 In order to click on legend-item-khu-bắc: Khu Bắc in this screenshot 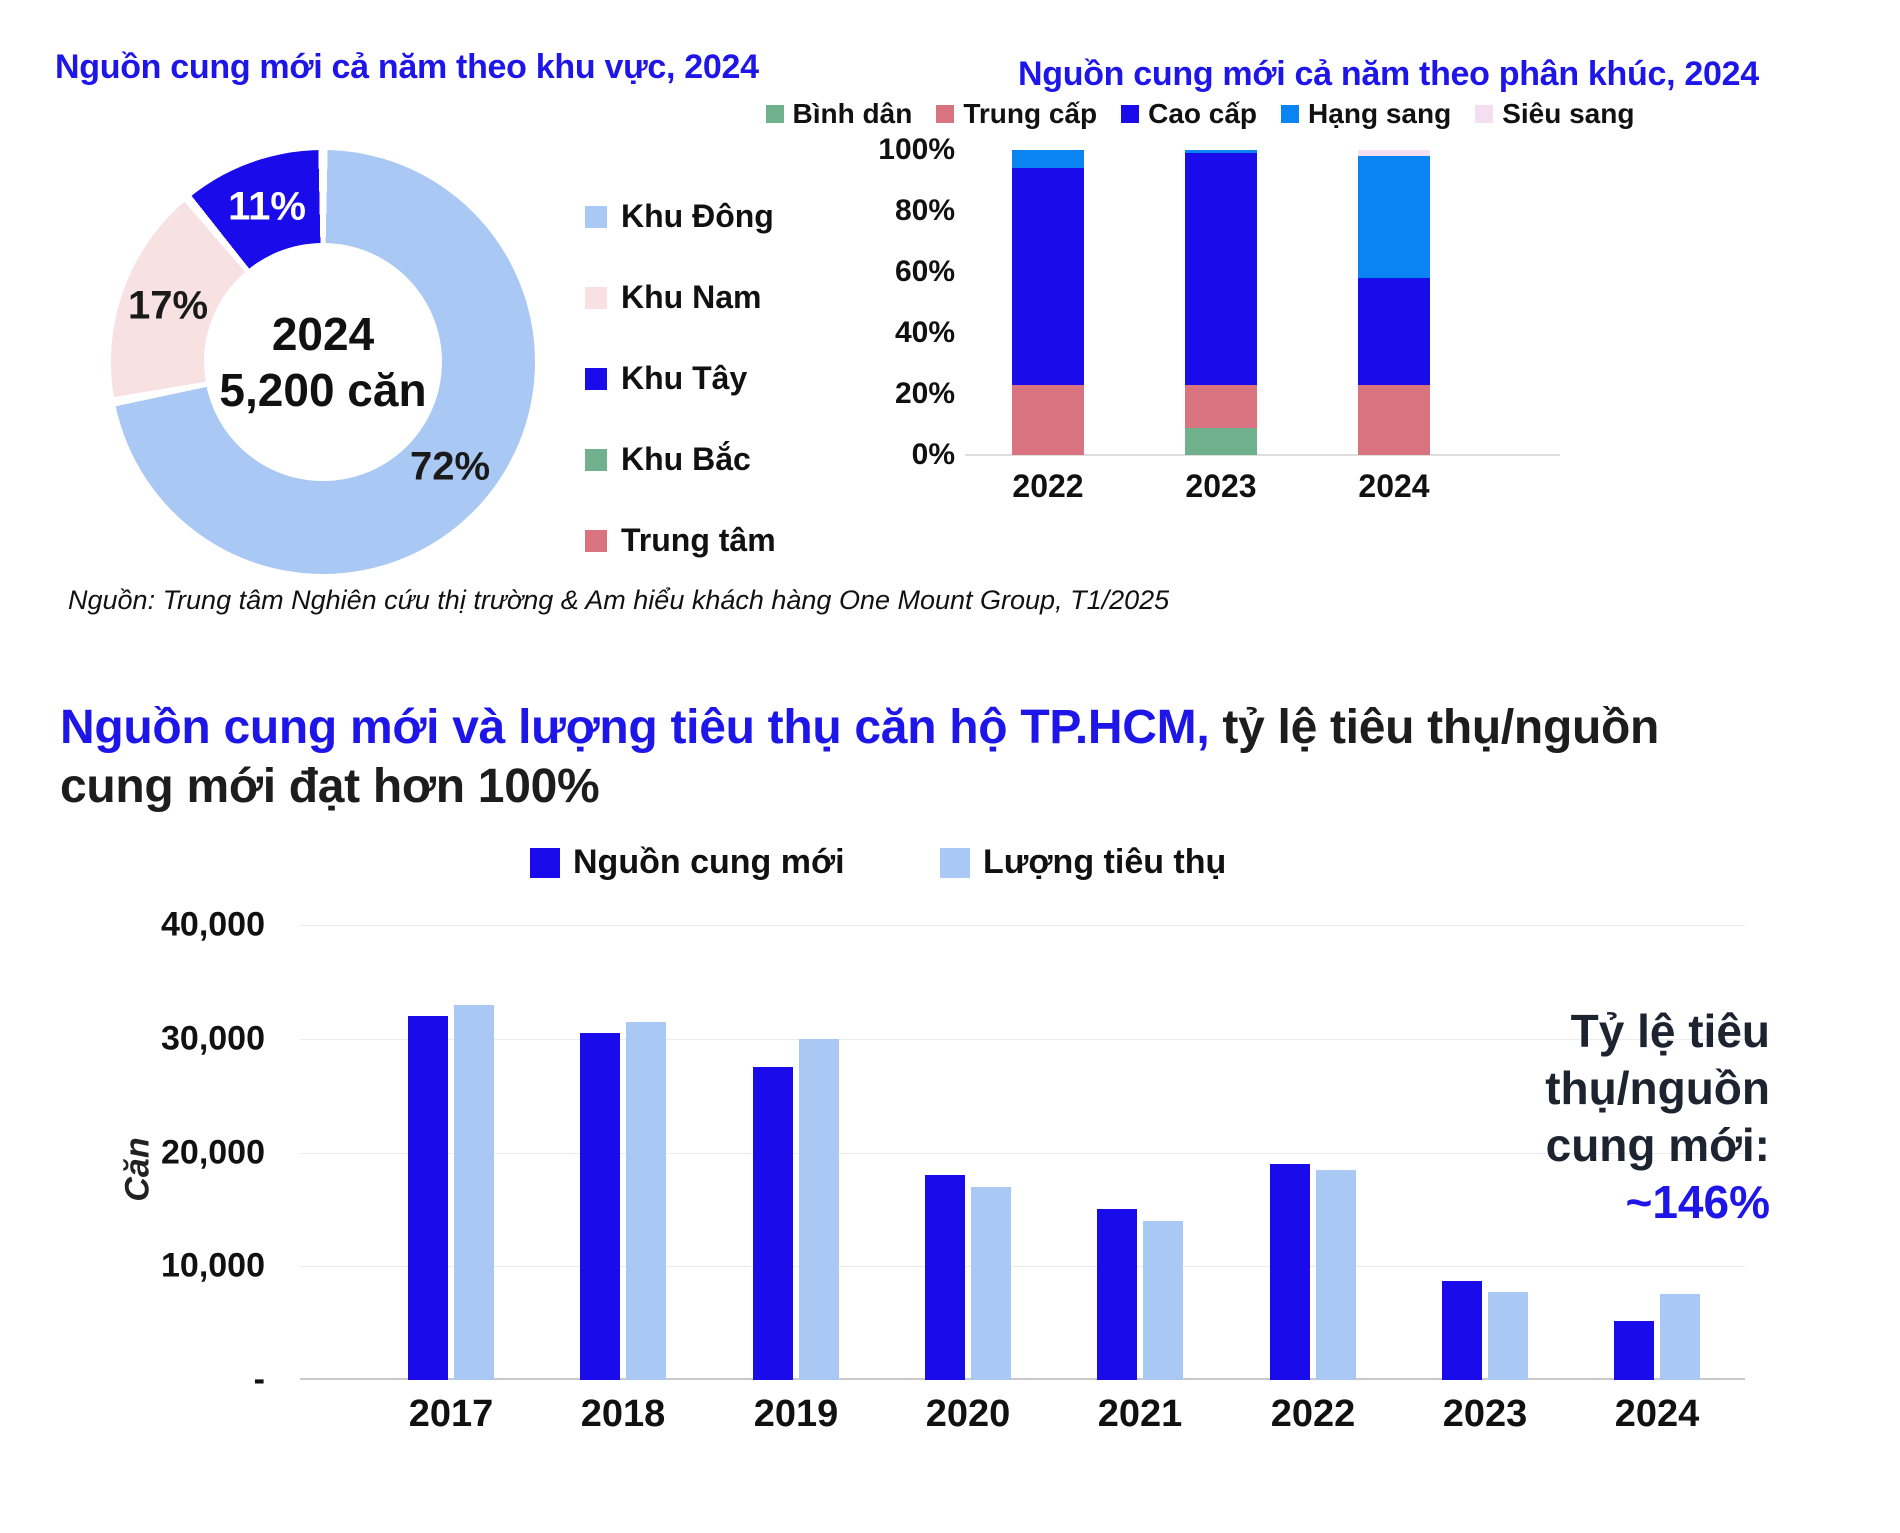, I will do `click(680, 459)`.